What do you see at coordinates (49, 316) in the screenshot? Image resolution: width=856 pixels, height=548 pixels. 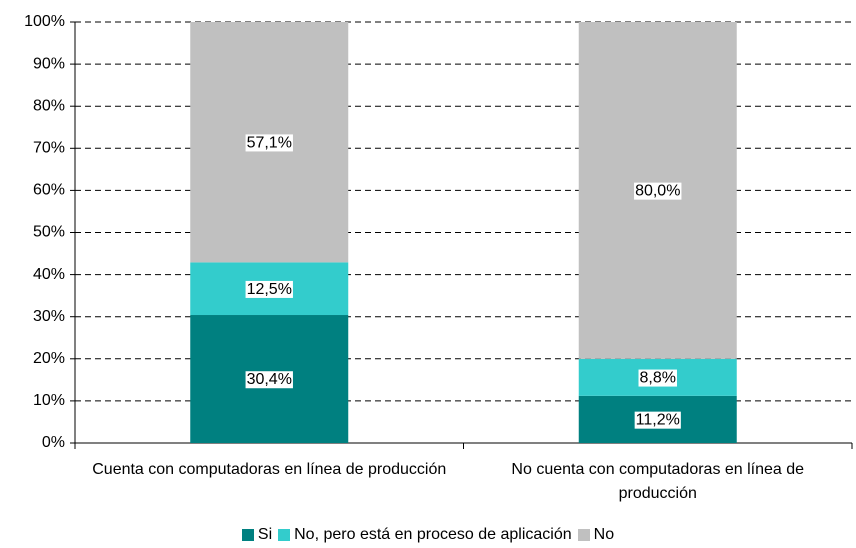 I see `y-tick-label: 30%` at bounding box center [49, 316].